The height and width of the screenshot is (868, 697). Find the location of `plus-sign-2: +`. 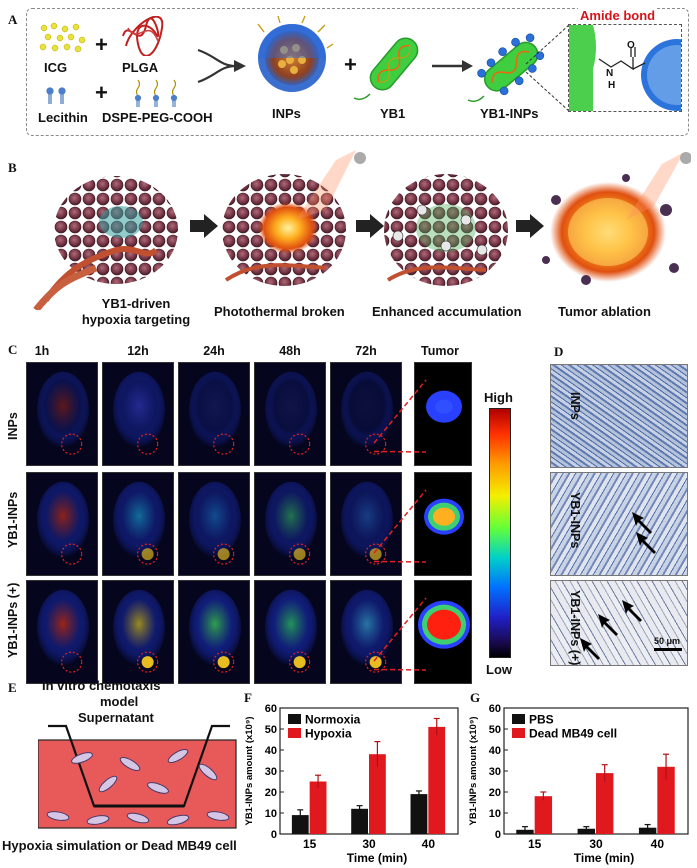

plus-sign-2: + is located at coordinates (101, 92).